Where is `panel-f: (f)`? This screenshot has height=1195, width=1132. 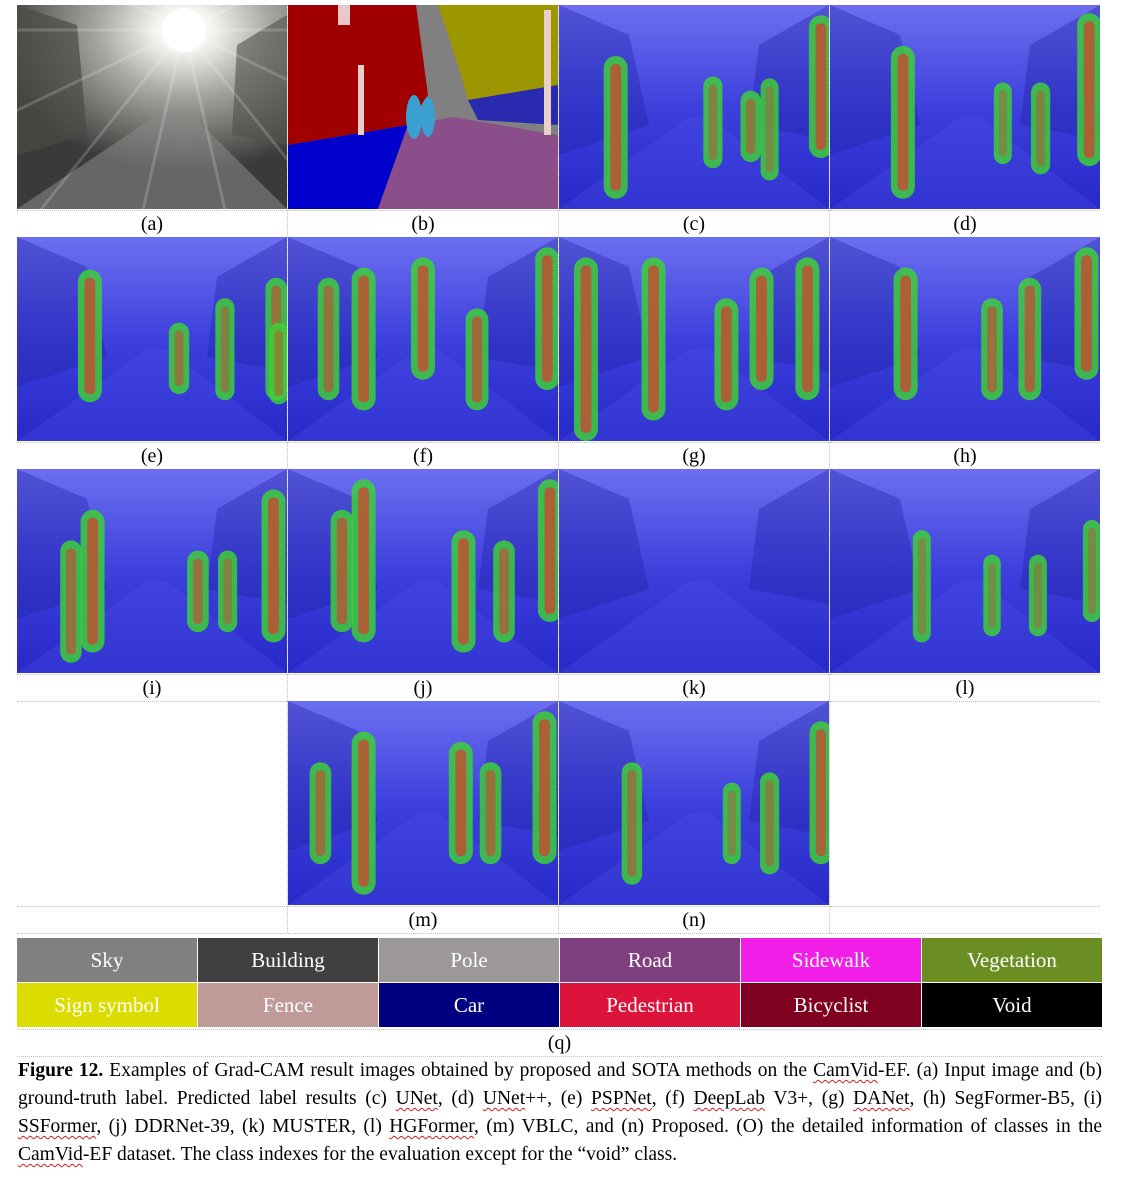
panel-f: (f) is located at coordinates (423, 353).